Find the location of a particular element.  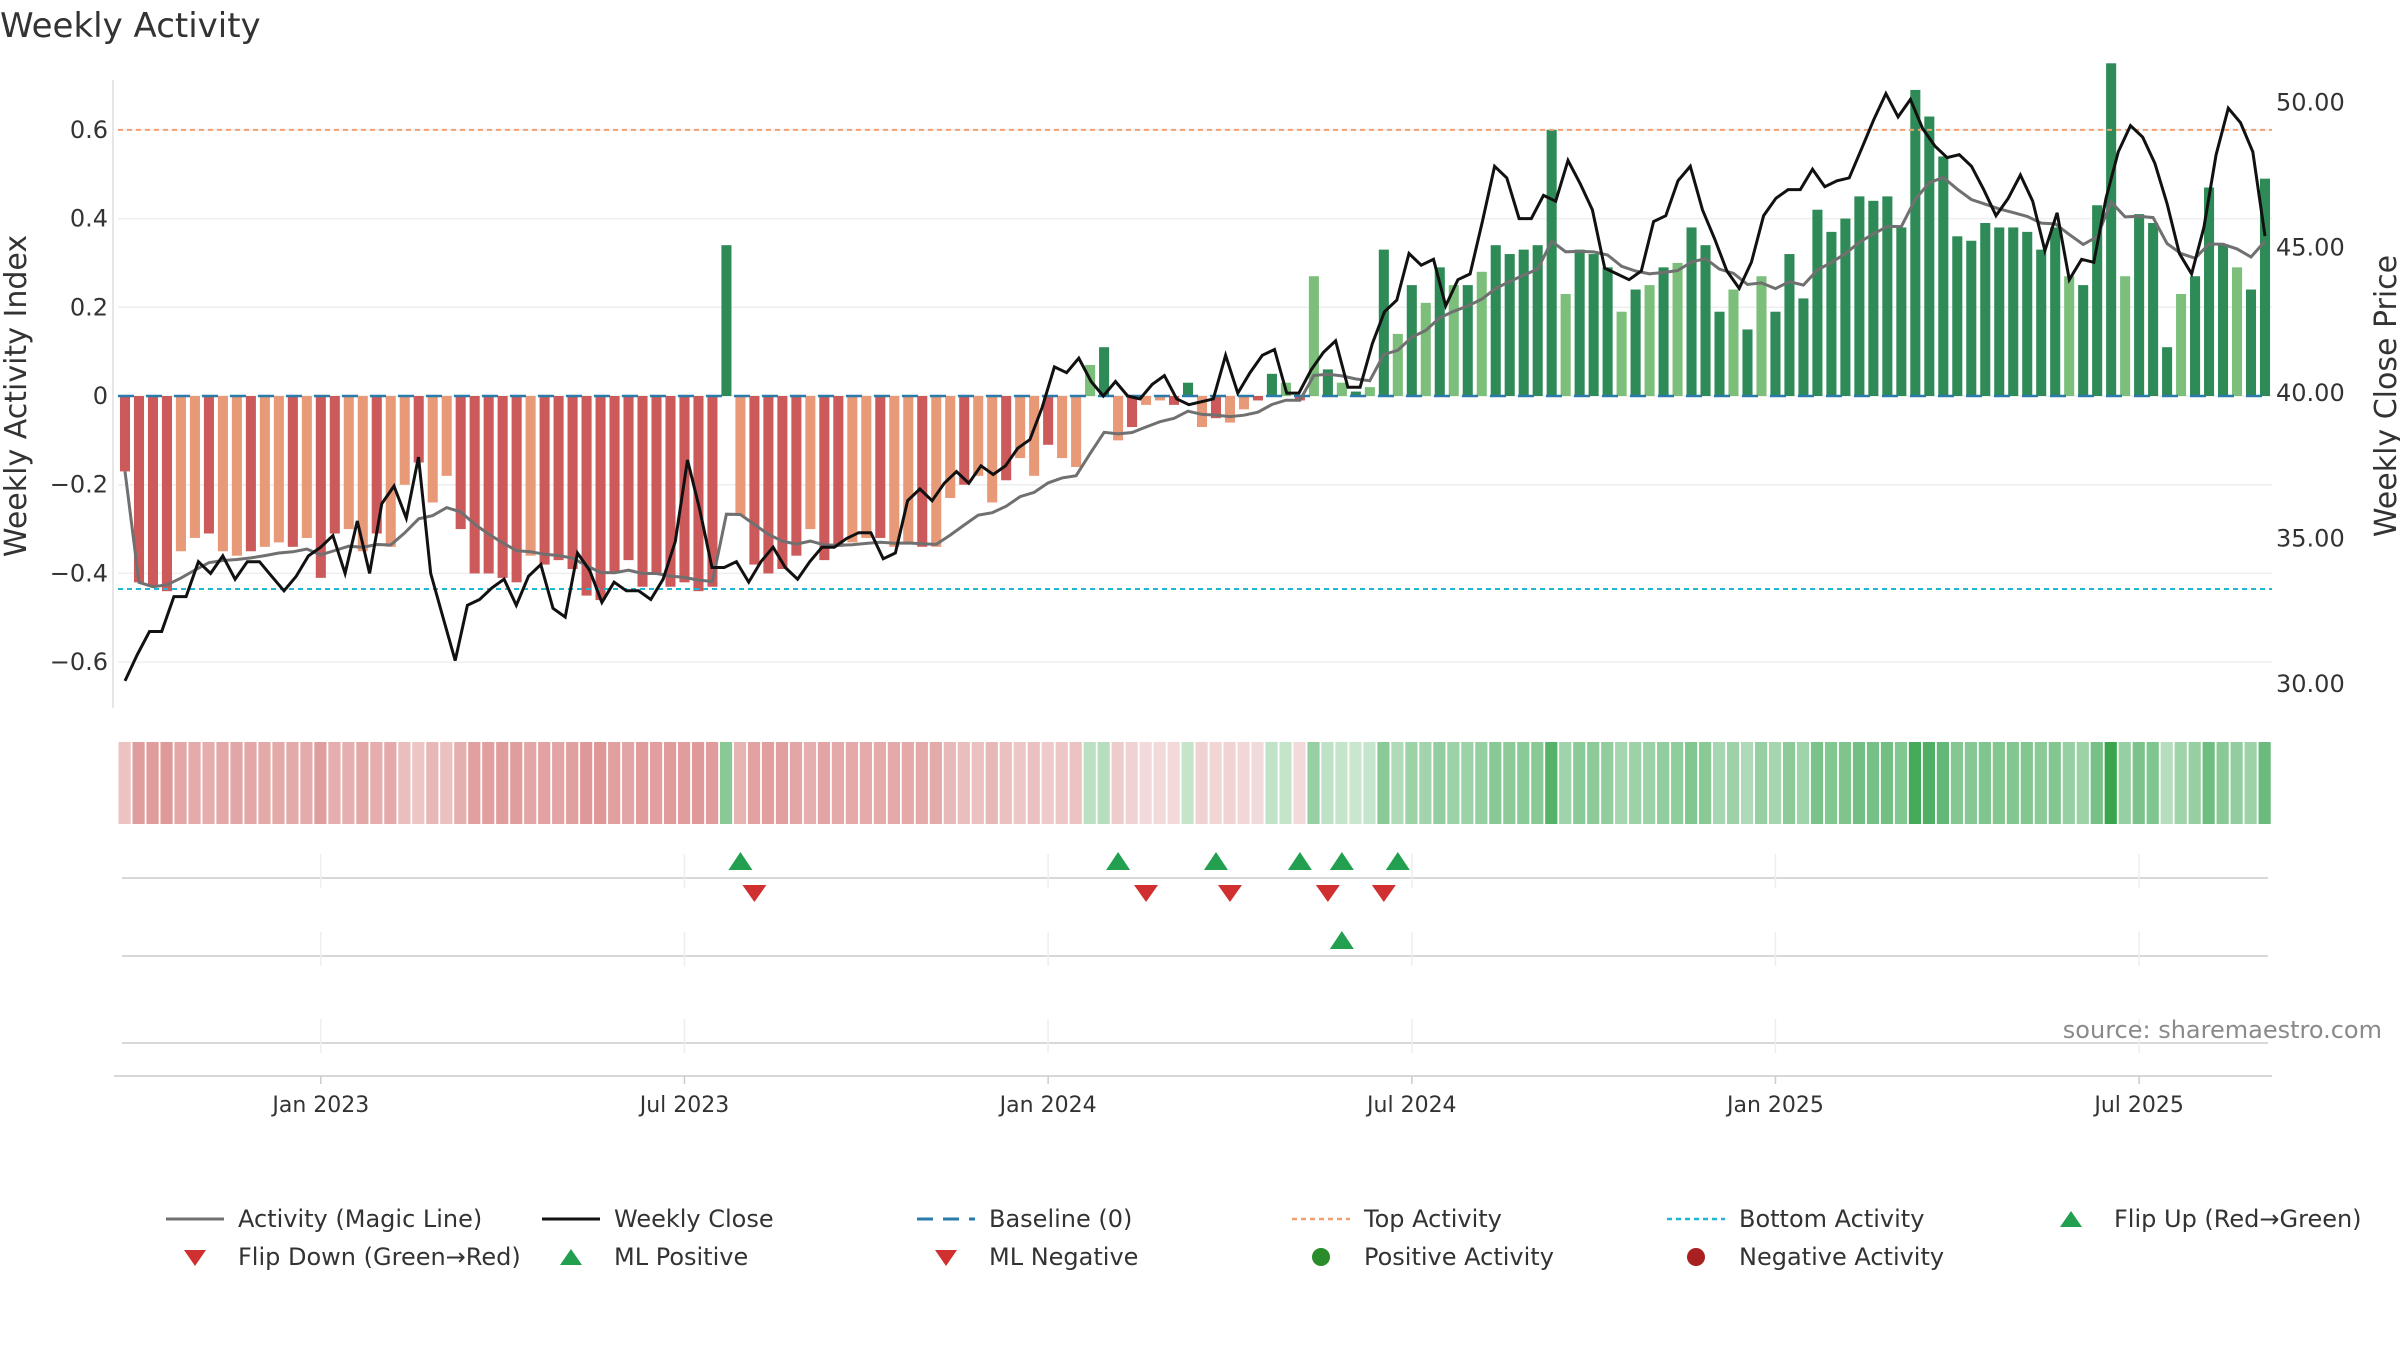

flip-down-legend-icon is located at coordinates (195, 1257).